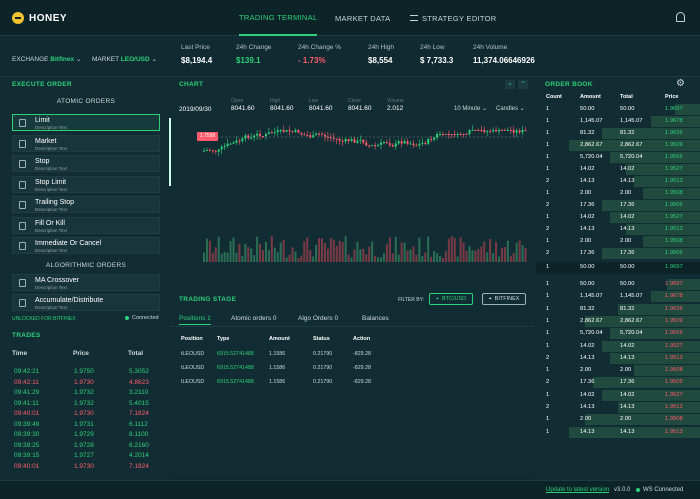 Image resolution: width=700 pixels, height=499 pixels. I want to click on exchange-value: Bitfinex, so click(62, 59).